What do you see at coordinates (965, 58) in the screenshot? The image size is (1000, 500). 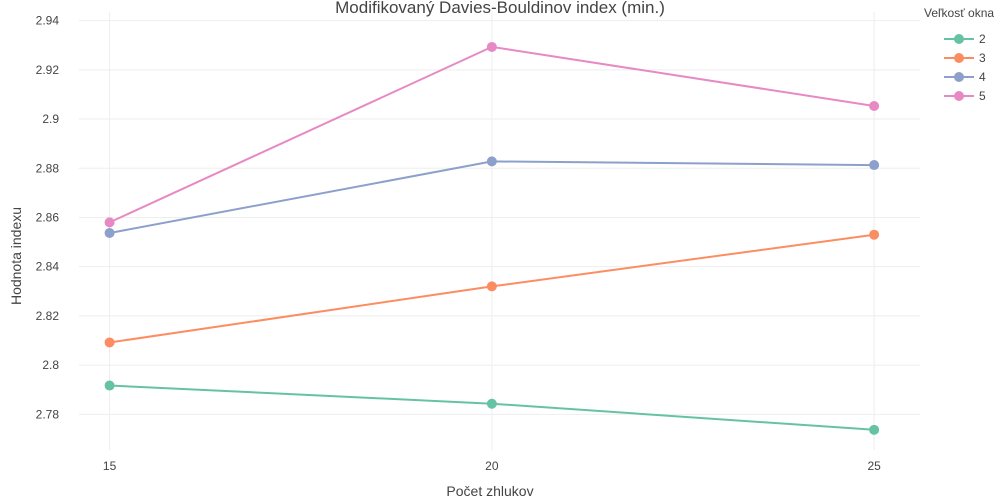 I see `legend-item-3: 3` at bounding box center [965, 58].